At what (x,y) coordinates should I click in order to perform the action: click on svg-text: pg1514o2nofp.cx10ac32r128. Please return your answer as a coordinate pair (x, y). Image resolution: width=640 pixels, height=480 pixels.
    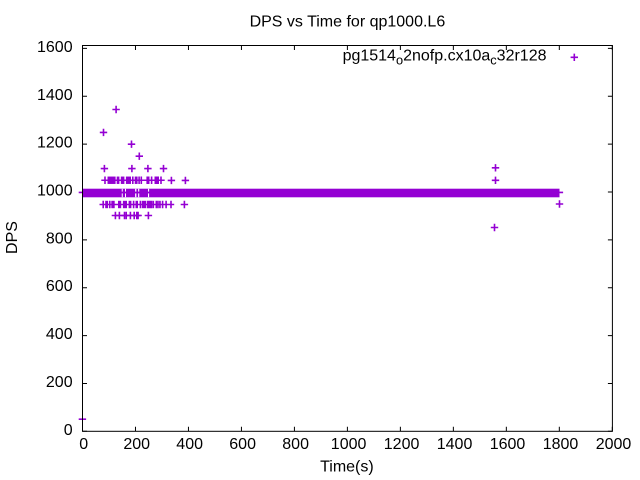
    Looking at the image, I should click on (445, 58).